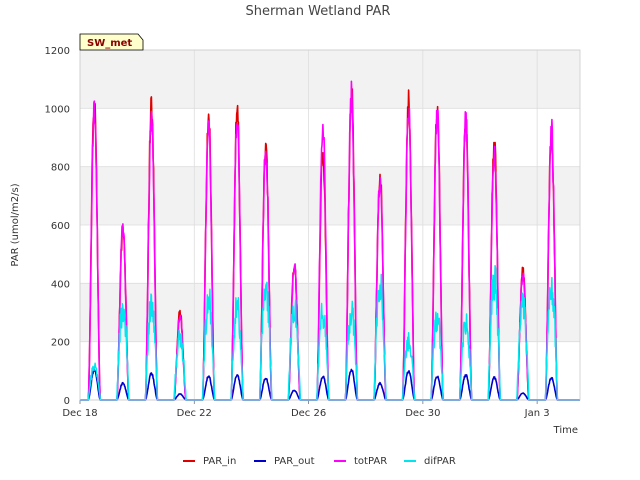  What do you see at coordinates (60, 284) in the screenshot?
I see `y-tick-label: 400` at bounding box center [60, 284].